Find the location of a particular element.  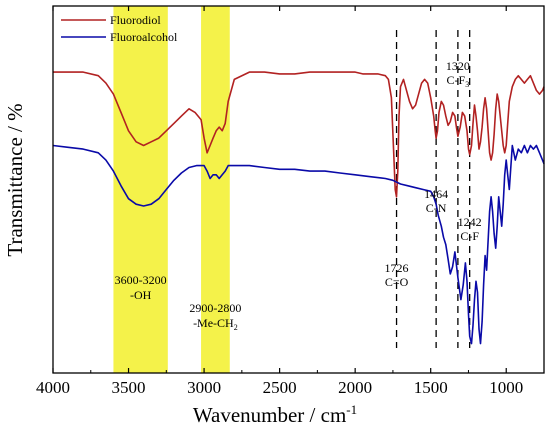

band-label-range: 3600-3200 is located at coordinates (141, 280).